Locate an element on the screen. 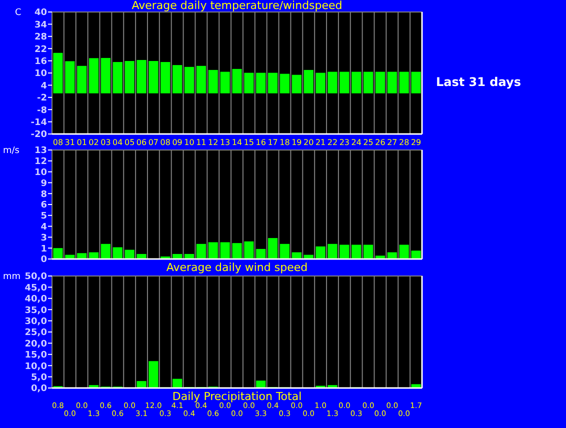 This screenshot has width=566, height=428. y-tick-label: 35,0 is located at coordinates (35, 311).